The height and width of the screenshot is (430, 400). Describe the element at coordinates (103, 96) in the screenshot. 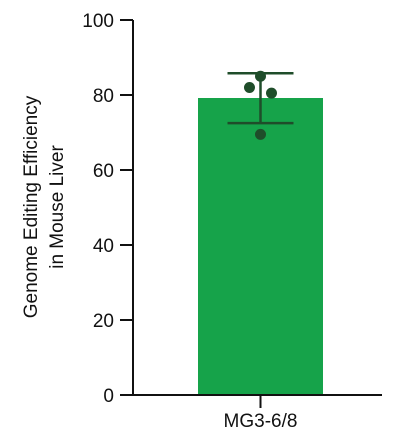

I see `y-tick-label: 80` at that location.